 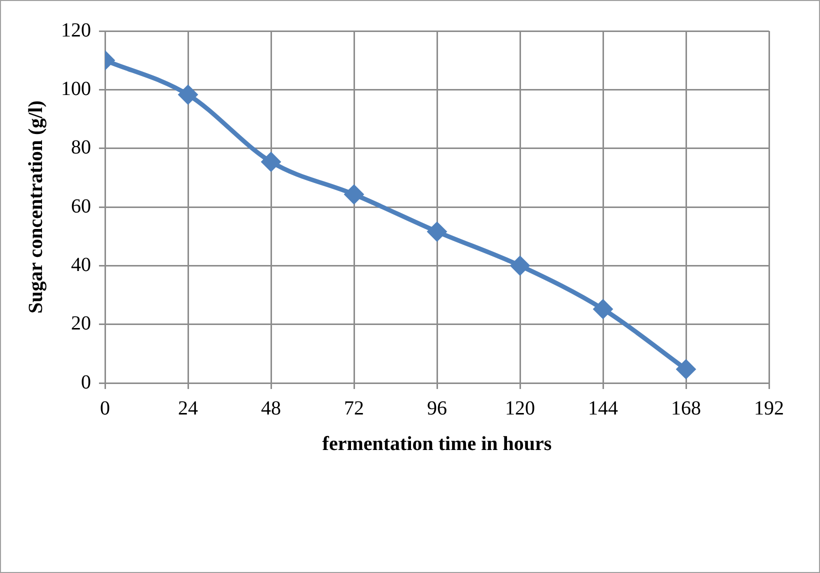 What do you see at coordinates (271, 408) in the screenshot?
I see `x-tick-label: 48` at bounding box center [271, 408].